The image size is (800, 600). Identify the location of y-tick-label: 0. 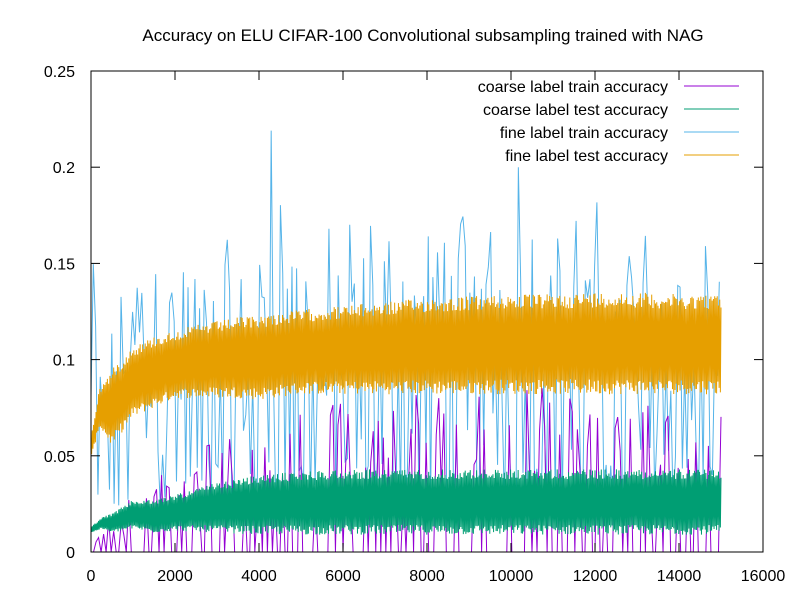
(70, 553).